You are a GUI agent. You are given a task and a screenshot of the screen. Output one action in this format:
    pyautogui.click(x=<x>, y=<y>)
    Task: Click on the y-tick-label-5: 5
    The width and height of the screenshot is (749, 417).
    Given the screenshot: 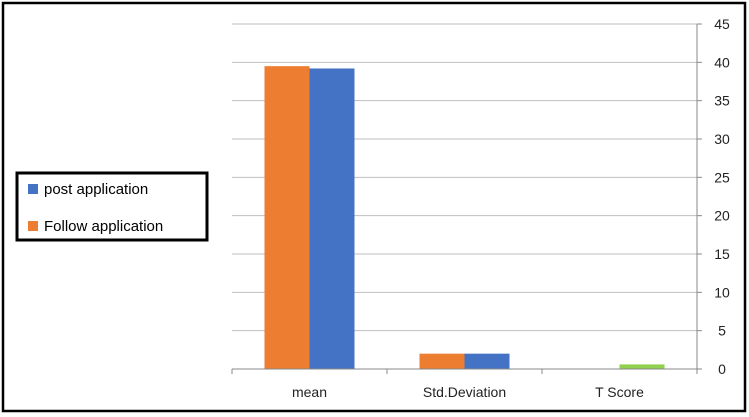 What is the action you would take?
    pyautogui.click(x=722, y=331)
    